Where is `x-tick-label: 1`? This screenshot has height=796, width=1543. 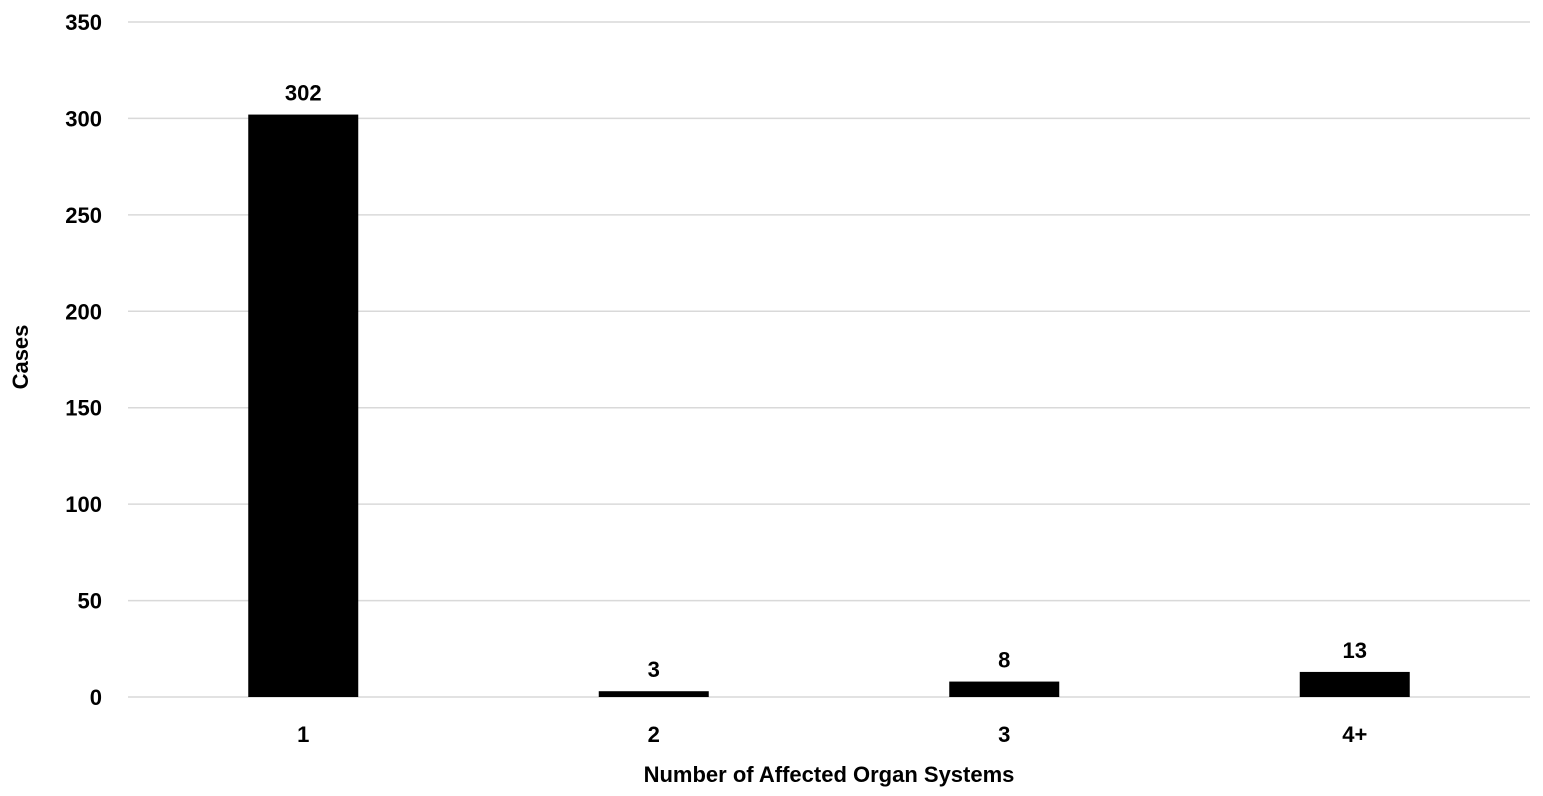 x-tick-label: 1 is located at coordinates (303, 734).